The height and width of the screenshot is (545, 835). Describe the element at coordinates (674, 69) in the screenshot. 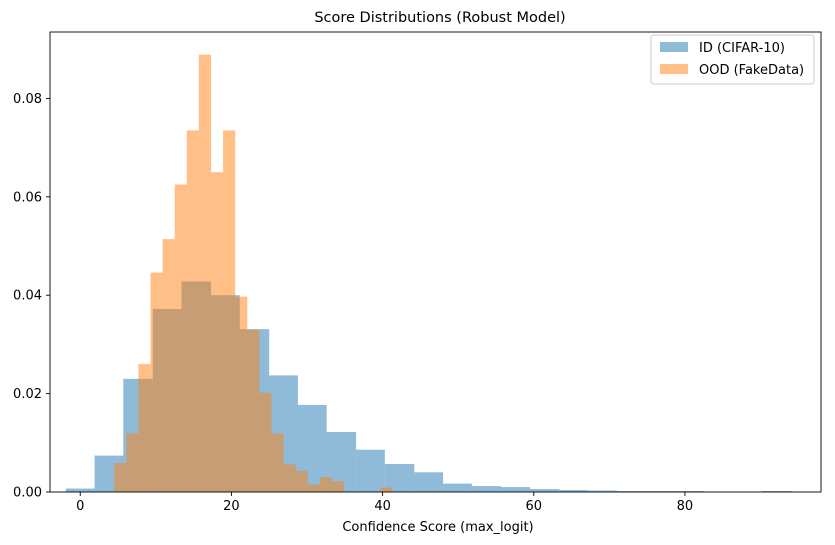

I see `legend-swatch-ood` at that location.